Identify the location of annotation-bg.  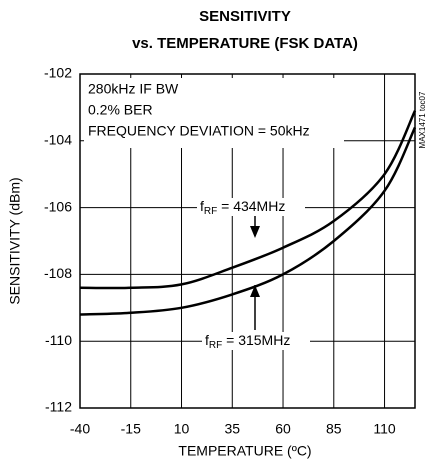
(214, 113).